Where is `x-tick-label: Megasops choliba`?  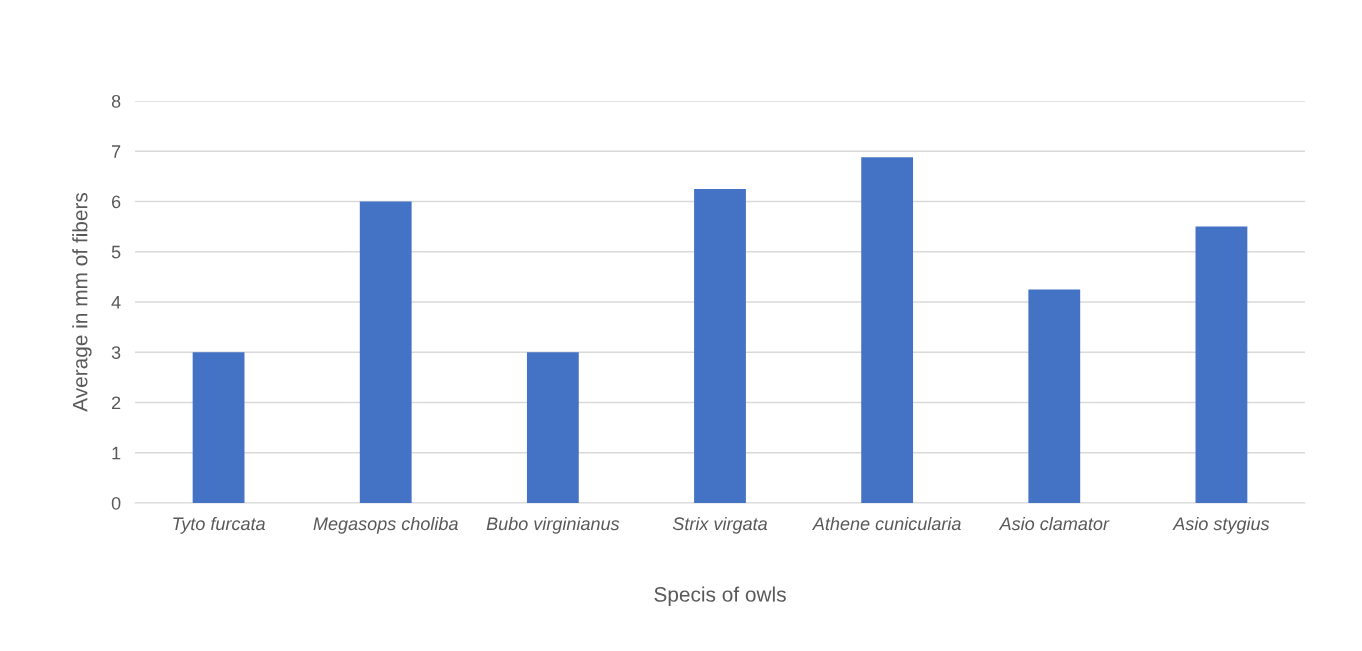
x-tick-label: Megasops choliba is located at coordinates (385, 525).